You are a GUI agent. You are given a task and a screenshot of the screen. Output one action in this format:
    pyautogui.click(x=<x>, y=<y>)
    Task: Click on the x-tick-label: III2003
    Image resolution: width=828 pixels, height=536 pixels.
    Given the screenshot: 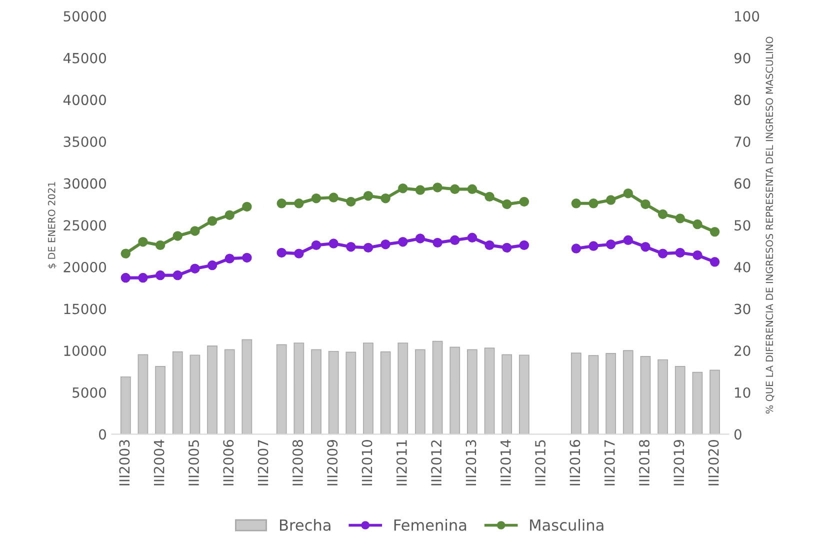 What is the action you would take?
    pyautogui.click(x=124, y=463)
    